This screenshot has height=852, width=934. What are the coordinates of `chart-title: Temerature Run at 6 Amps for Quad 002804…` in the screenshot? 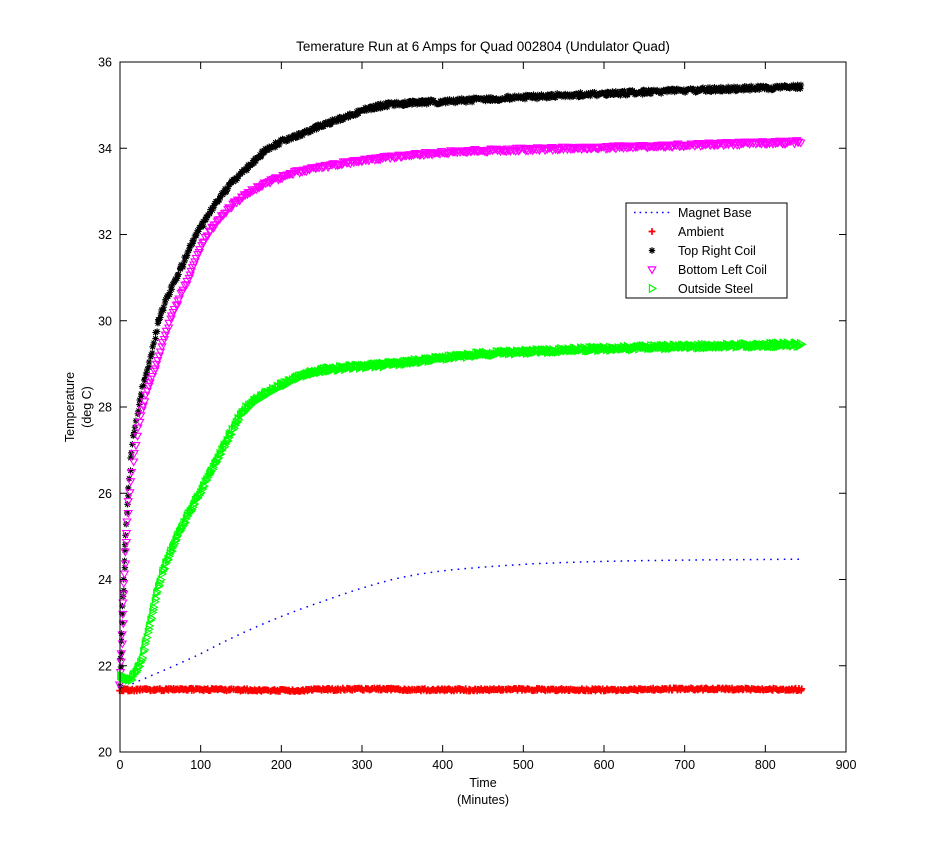 It's located at (483, 46).